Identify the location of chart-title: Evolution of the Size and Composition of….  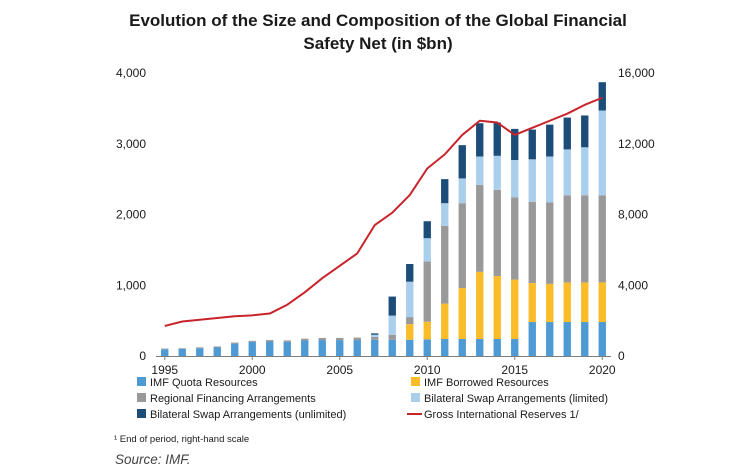
(378, 32).